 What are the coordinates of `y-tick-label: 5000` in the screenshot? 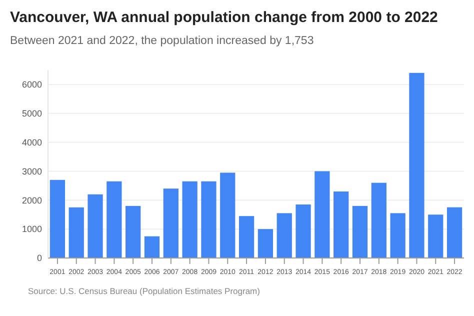 It's located at (32, 113).